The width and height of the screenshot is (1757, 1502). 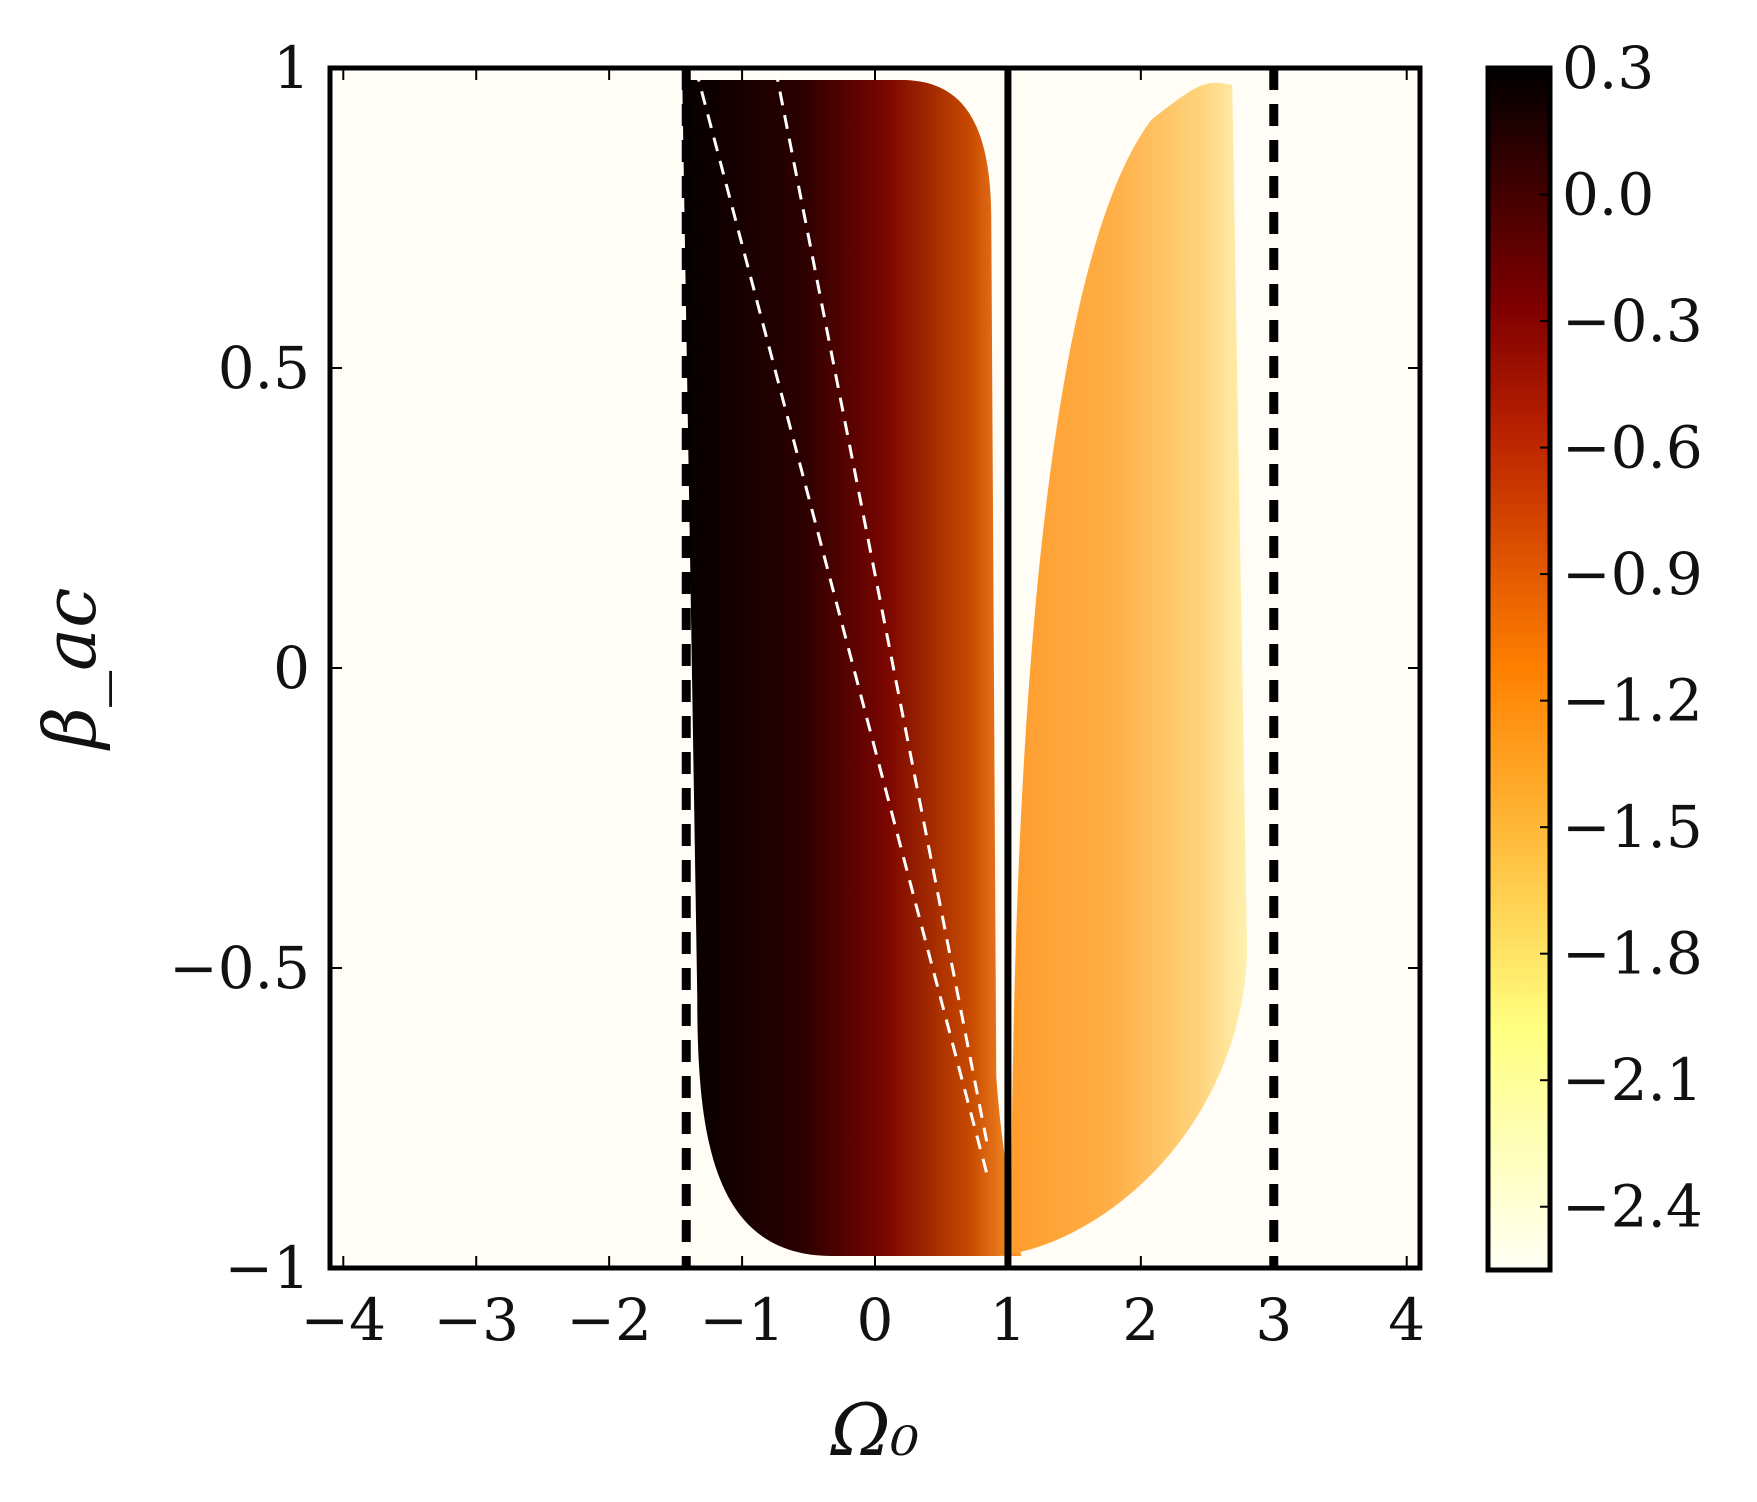 What do you see at coordinates (1632, 321) in the screenshot?
I see `colorbar-tick-label: −0.3` at bounding box center [1632, 321].